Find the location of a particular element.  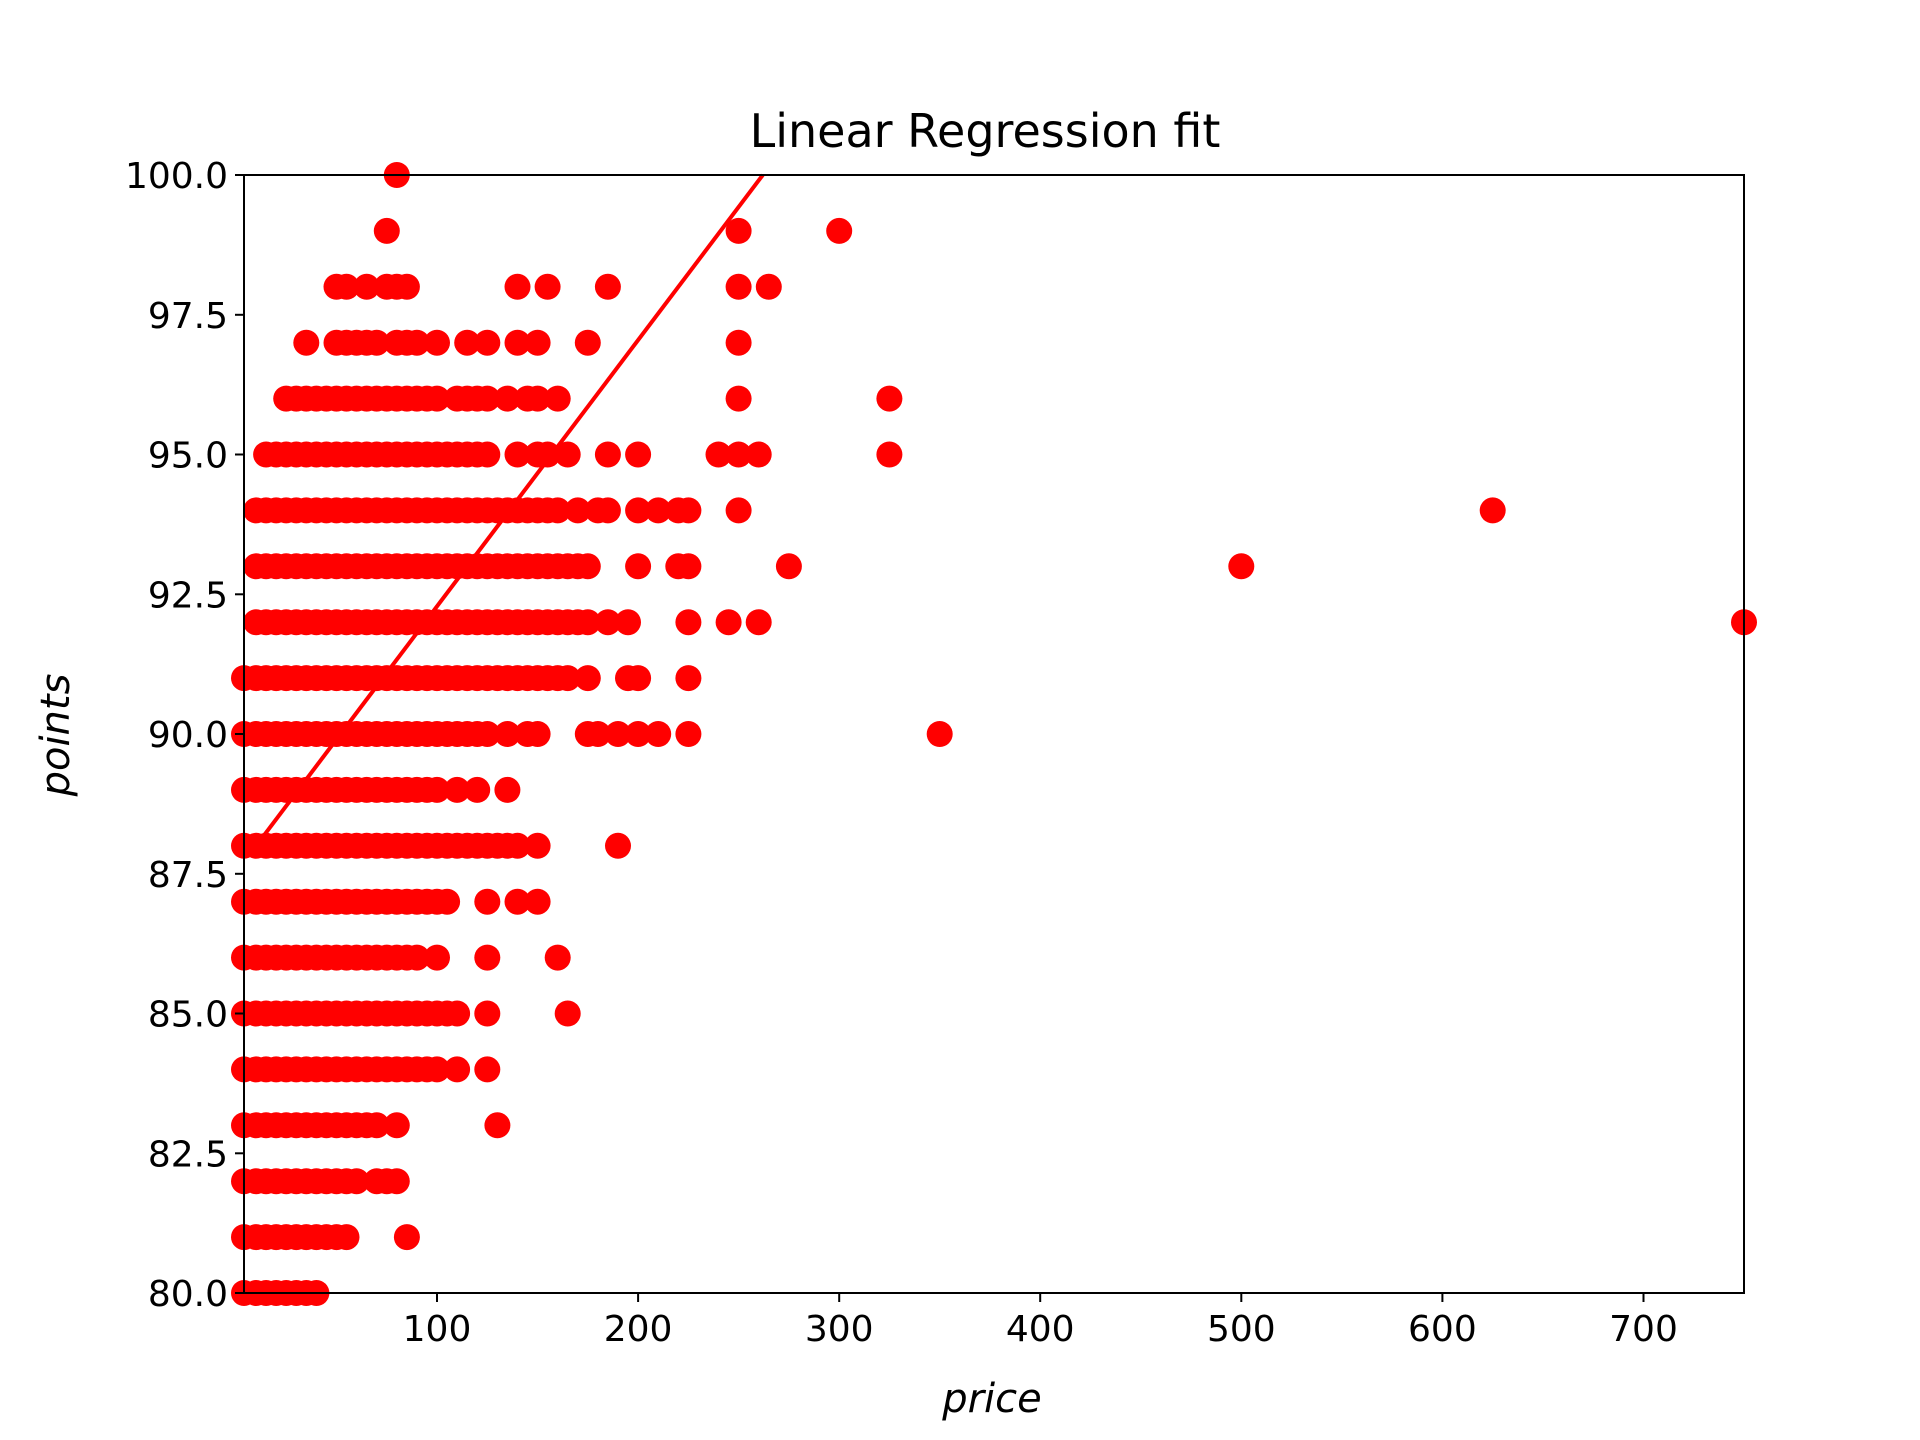

y-tick-label: 82.5 is located at coordinates (188, 1154).